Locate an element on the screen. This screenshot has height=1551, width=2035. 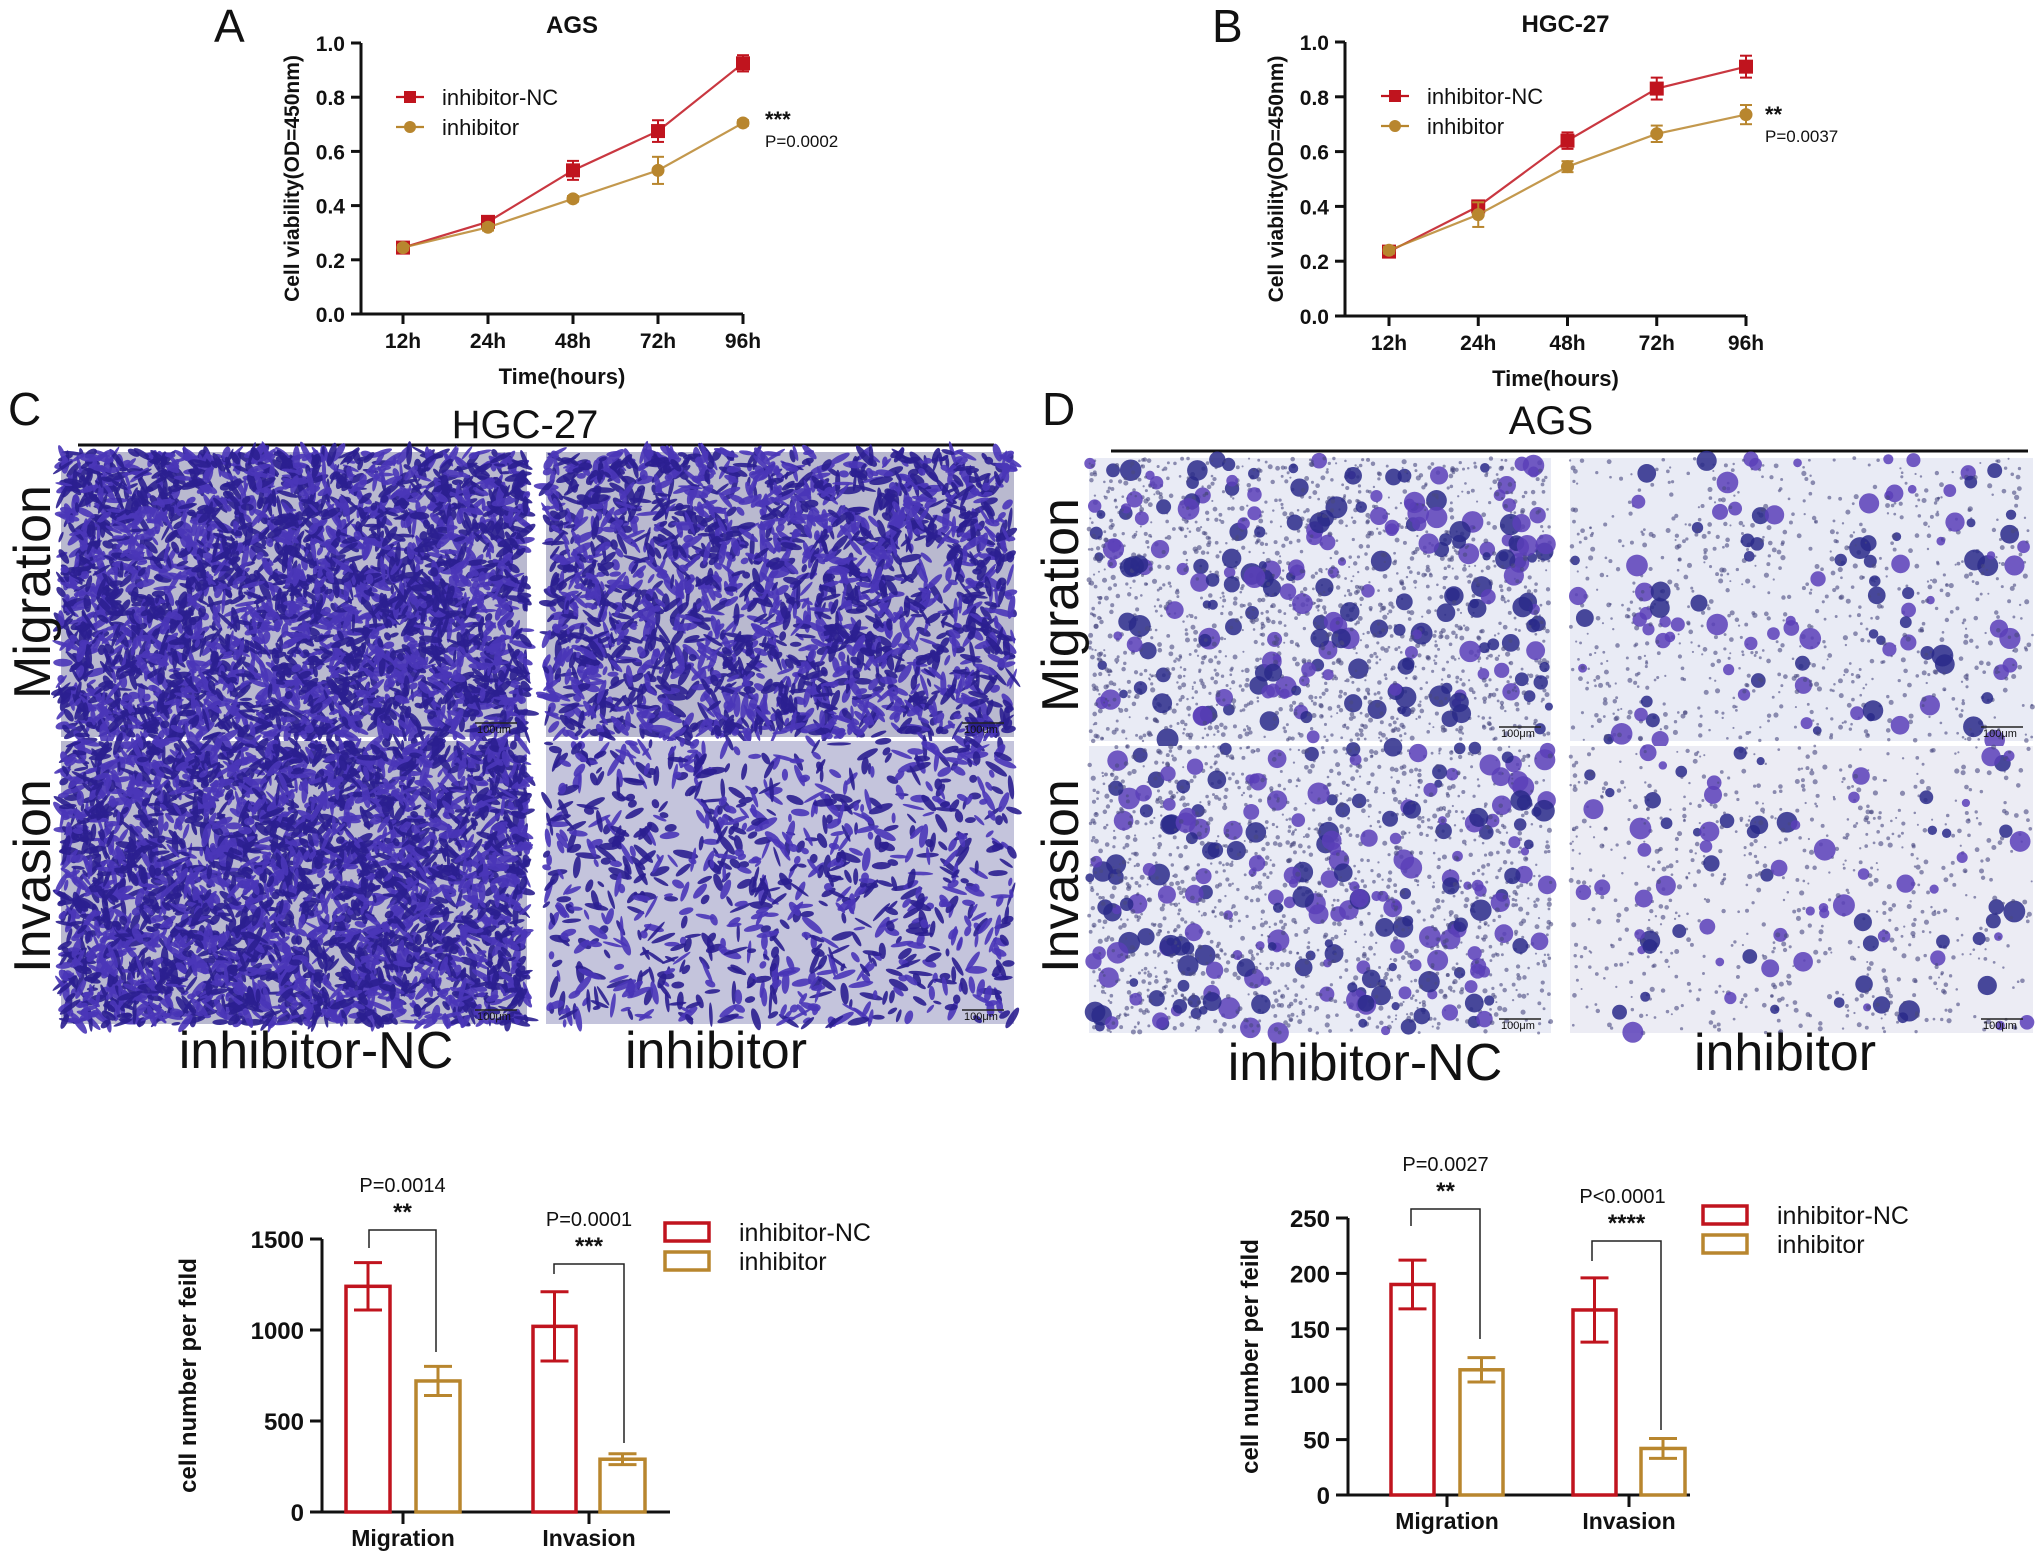
panel-letter-a: A is located at coordinates (229, 26).